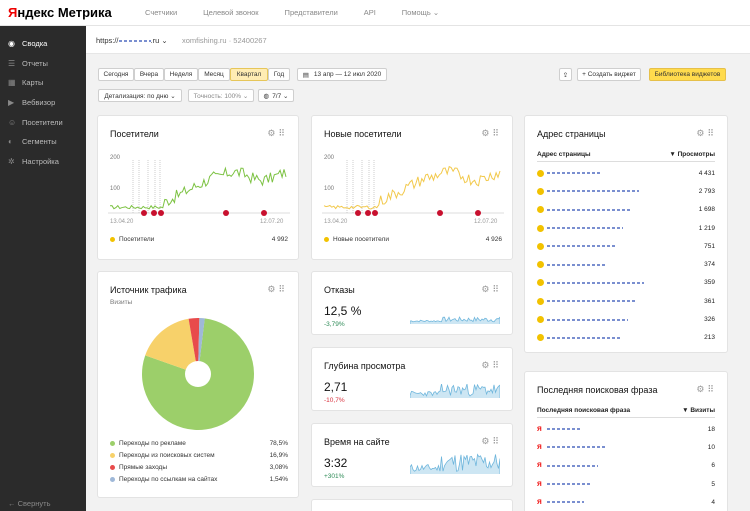  I want to click on table-row: 4 431, so click(626, 173).